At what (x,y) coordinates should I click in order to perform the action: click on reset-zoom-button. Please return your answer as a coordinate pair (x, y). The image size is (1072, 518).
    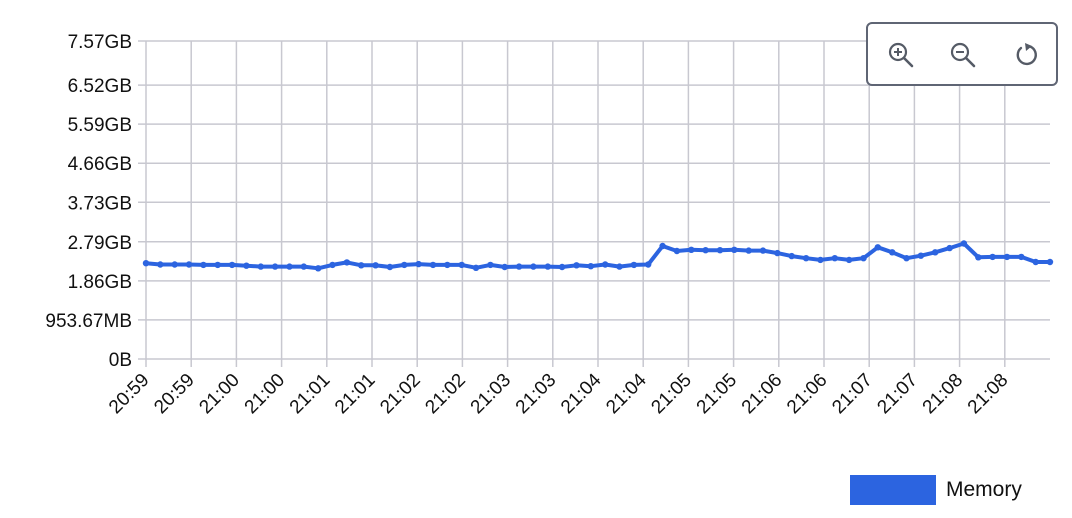
    Looking at the image, I should click on (1027, 55).